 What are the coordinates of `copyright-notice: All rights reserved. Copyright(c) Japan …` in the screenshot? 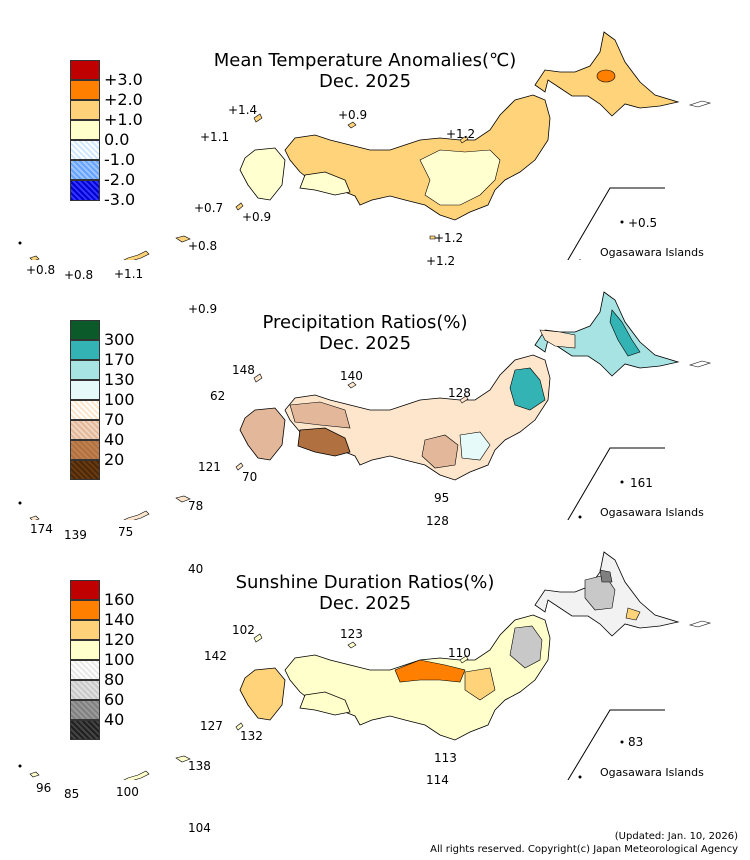 It's located at (584, 849).